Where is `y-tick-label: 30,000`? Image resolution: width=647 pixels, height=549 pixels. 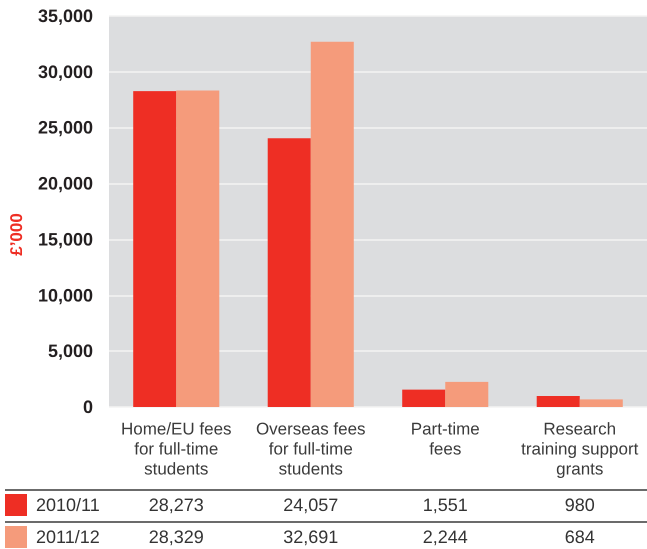 y-tick-label: 30,000 is located at coordinates (65, 72).